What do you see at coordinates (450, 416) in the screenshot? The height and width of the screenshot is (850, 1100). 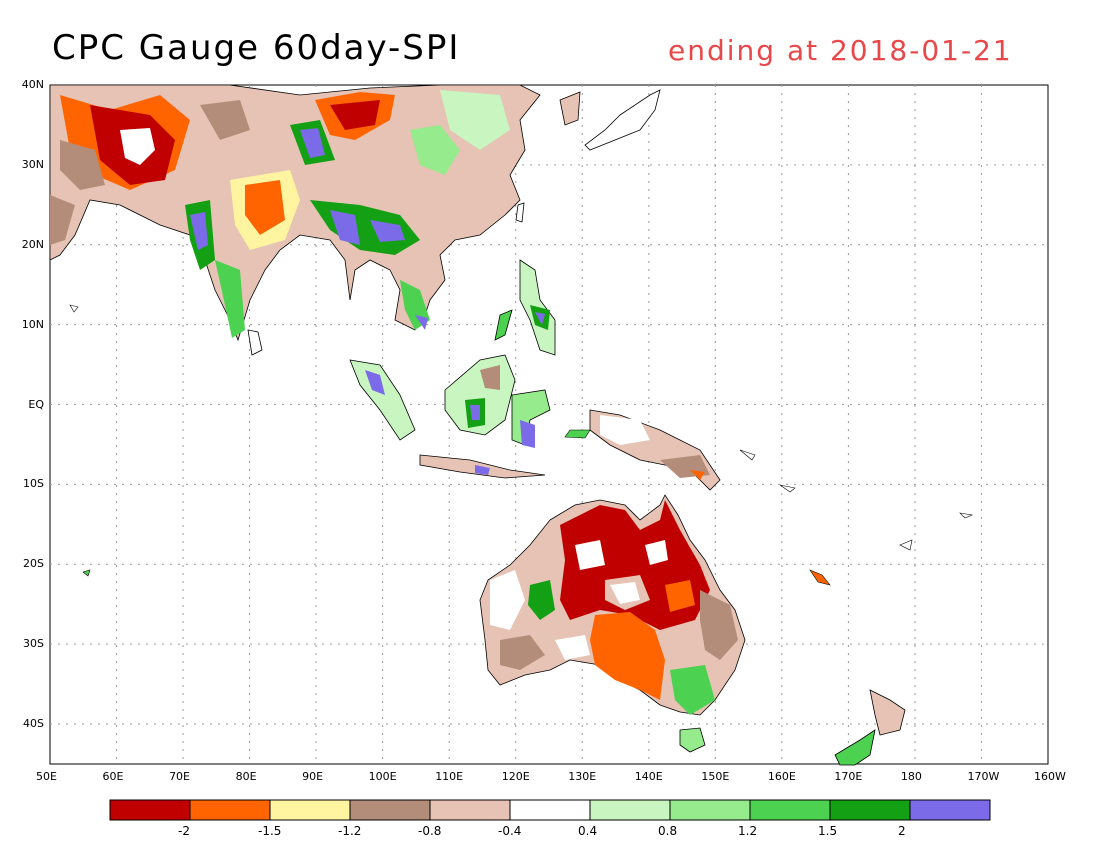 I see `indonesia-region` at bounding box center [450, 416].